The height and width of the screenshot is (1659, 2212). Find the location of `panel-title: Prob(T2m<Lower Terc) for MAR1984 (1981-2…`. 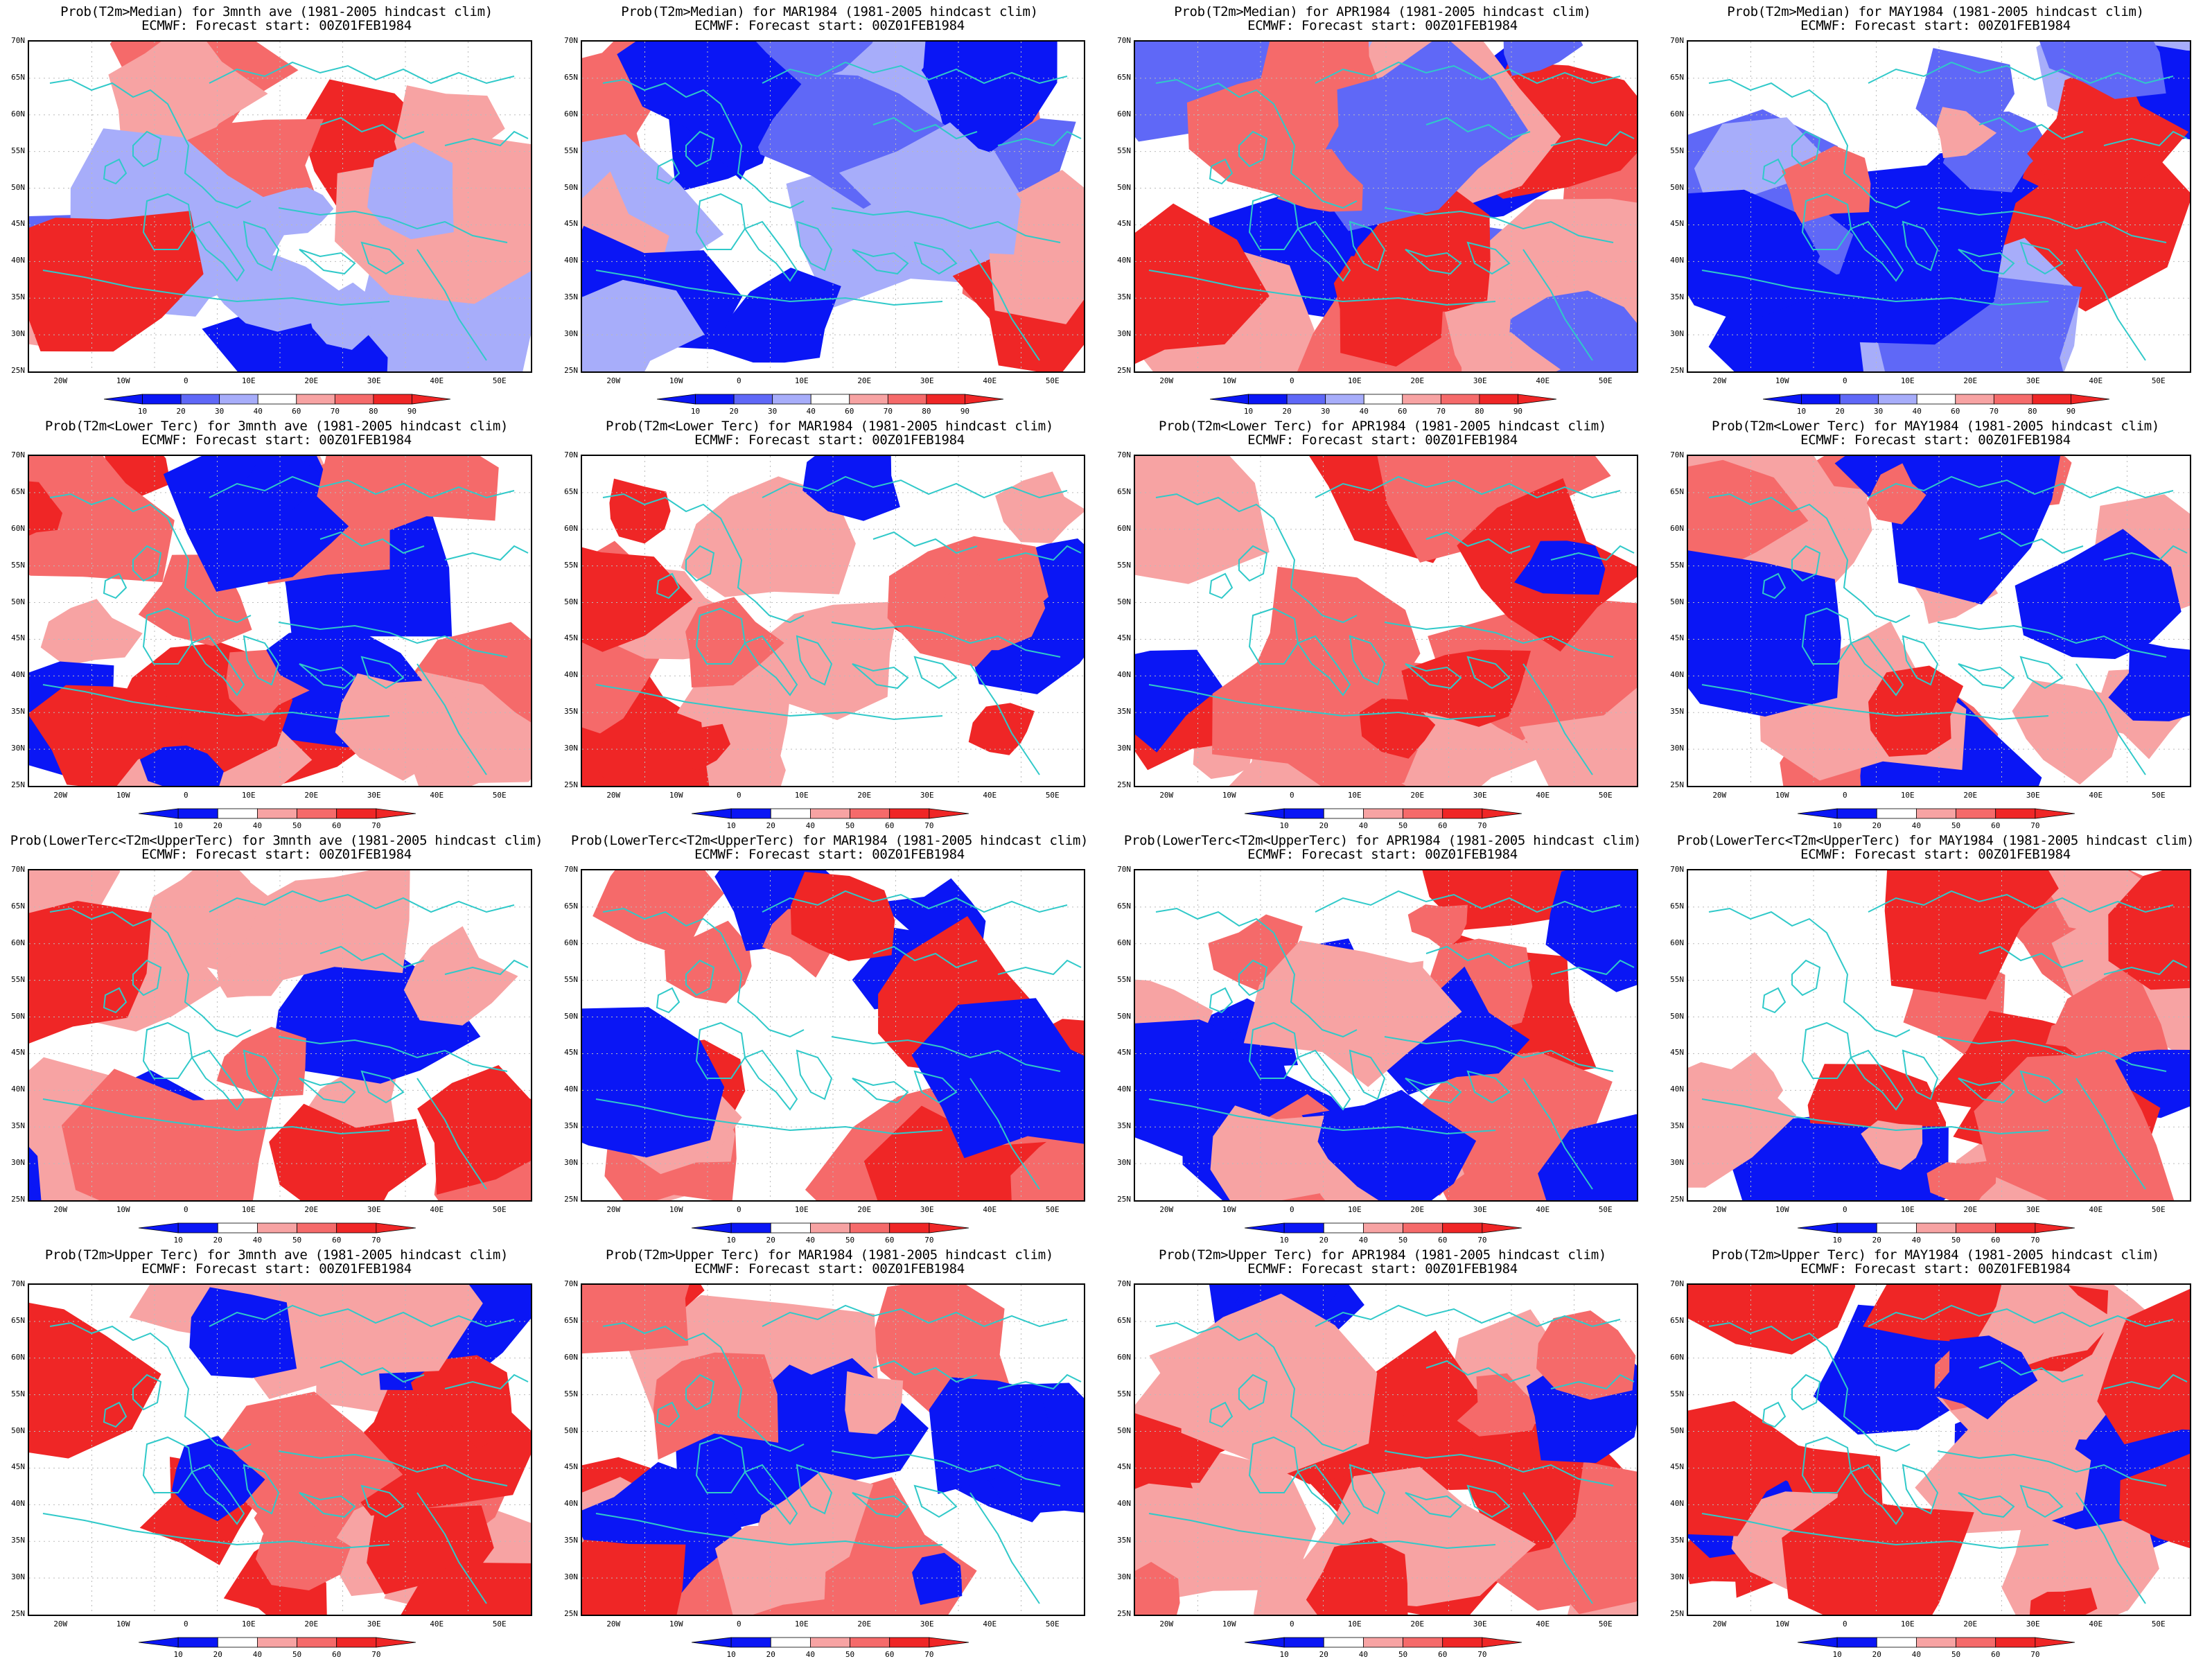

panel-title: Prob(T2m<Lower Terc) for MAR1984 (1981-2… is located at coordinates (829, 426).